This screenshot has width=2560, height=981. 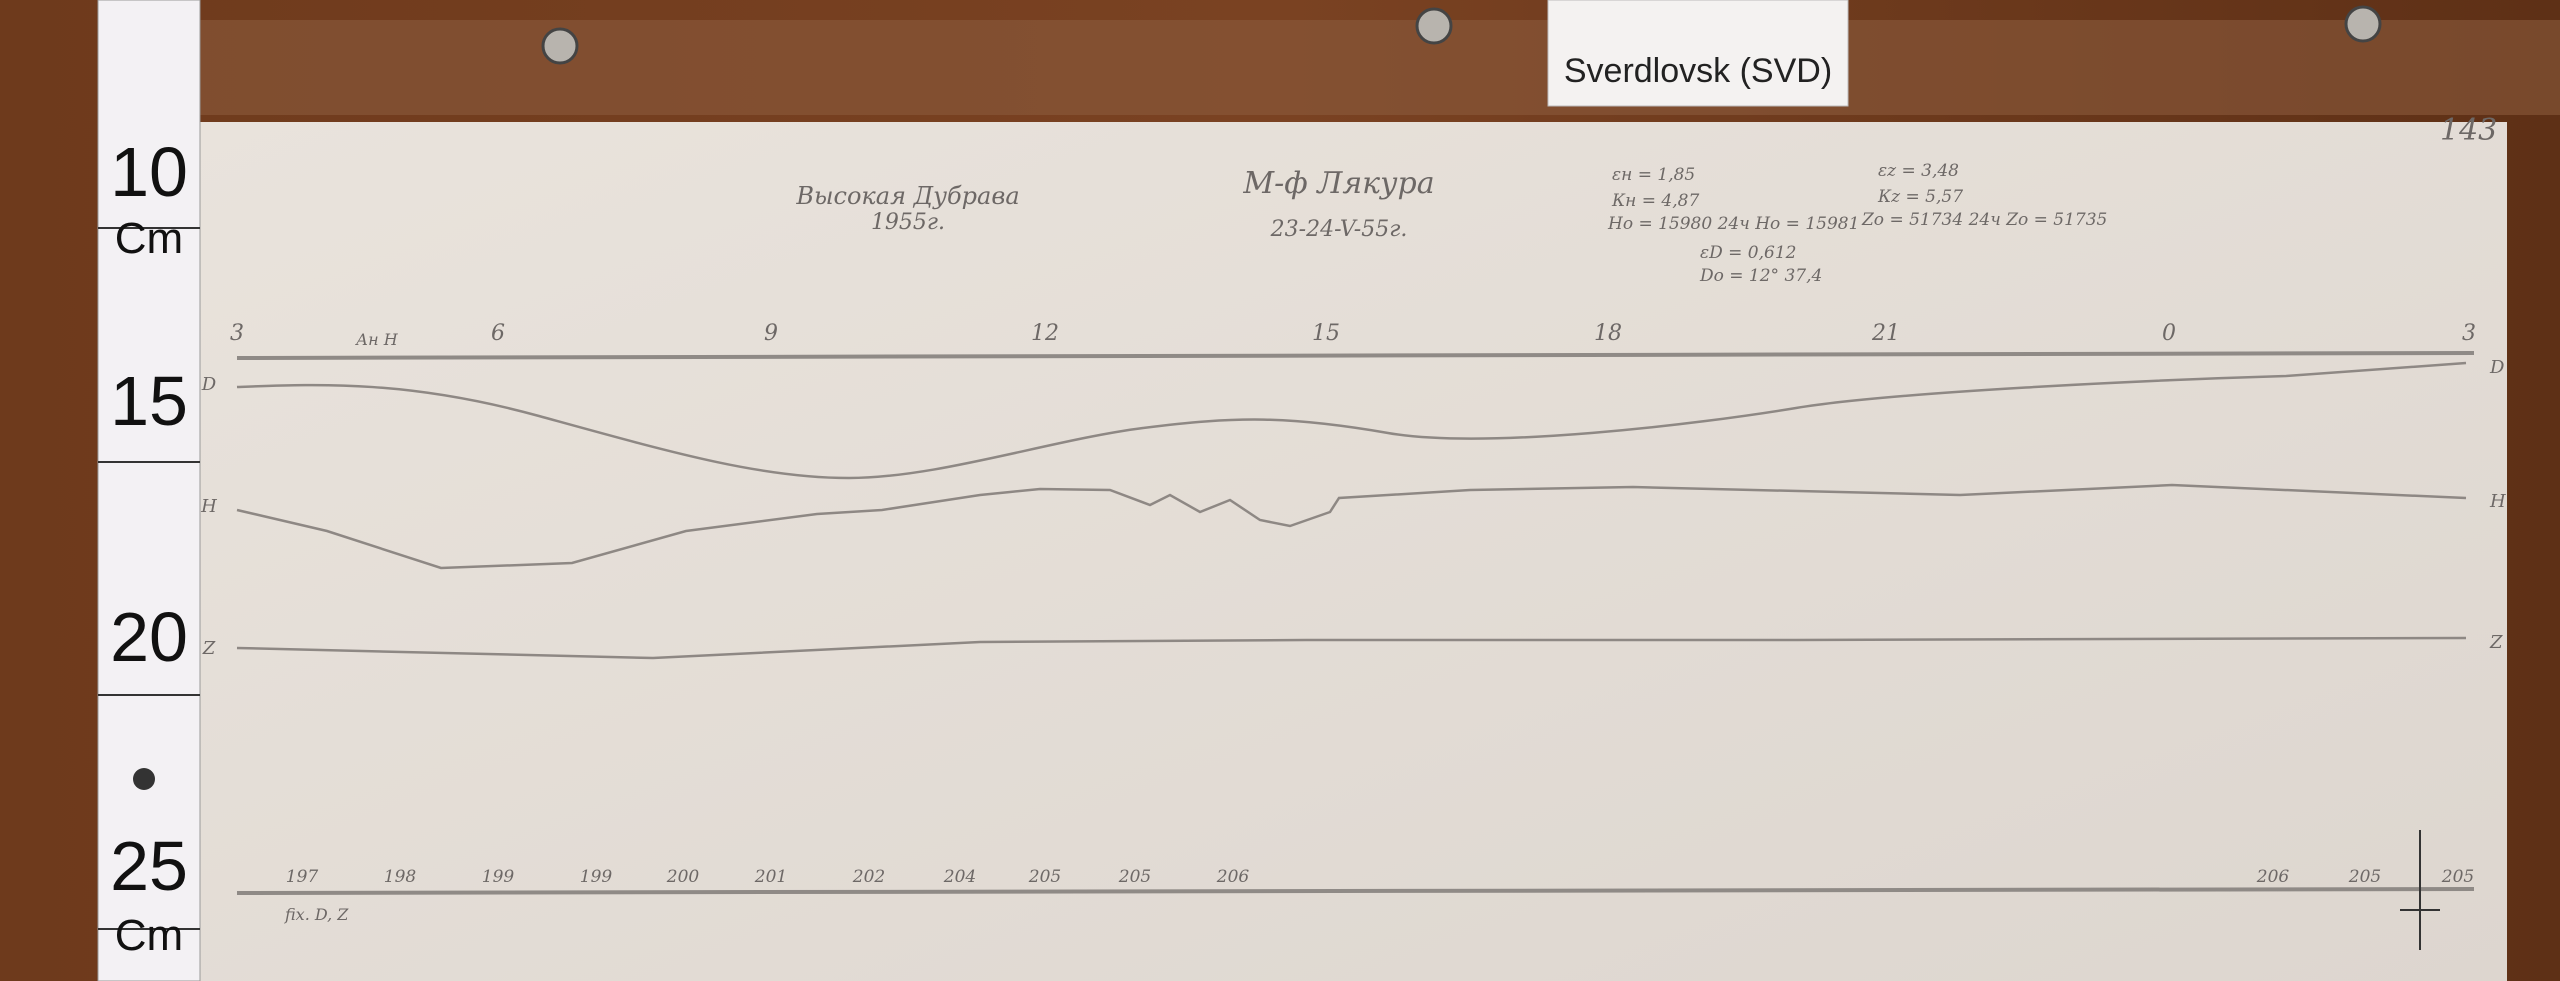 What do you see at coordinates (149, 401) in the screenshot?
I see `ruler-label: 15` at bounding box center [149, 401].